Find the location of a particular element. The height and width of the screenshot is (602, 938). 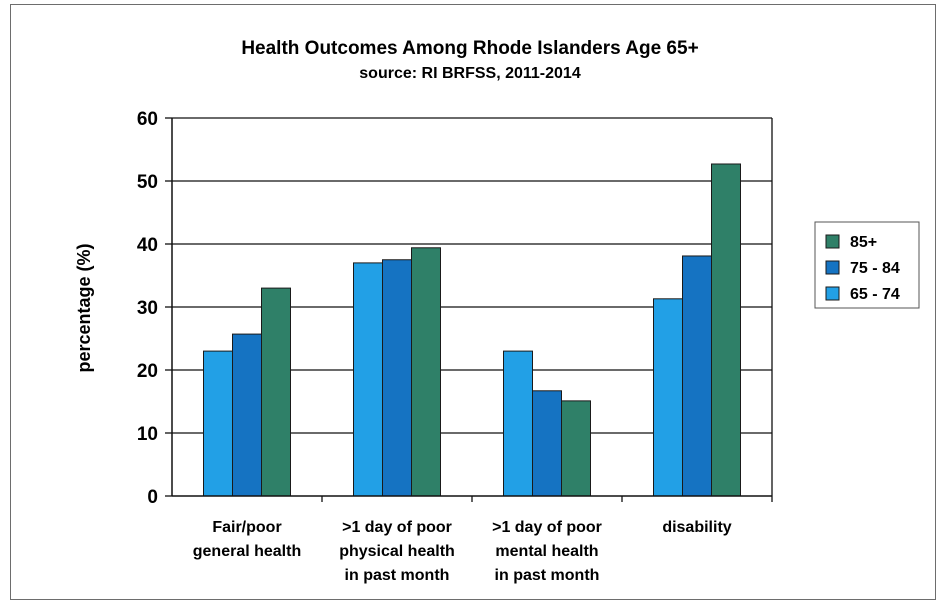

bar-85--1 is located at coordinates (426, 372).